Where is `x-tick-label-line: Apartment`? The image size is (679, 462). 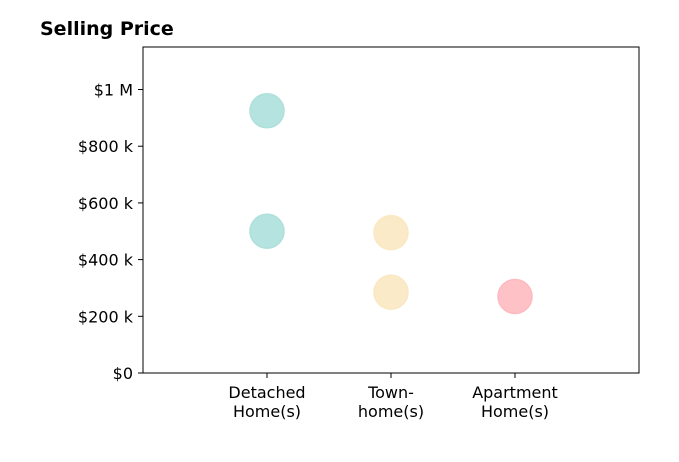 x-tick-label-line: Apartment is located at coordinates (515, 392).